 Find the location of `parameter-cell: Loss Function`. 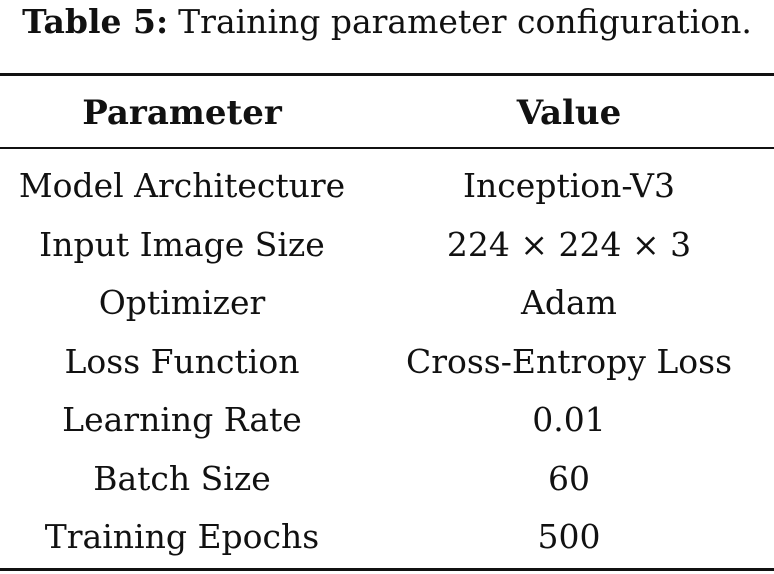

parameter-cell: Loss Function is located at coordinates (182, 361).